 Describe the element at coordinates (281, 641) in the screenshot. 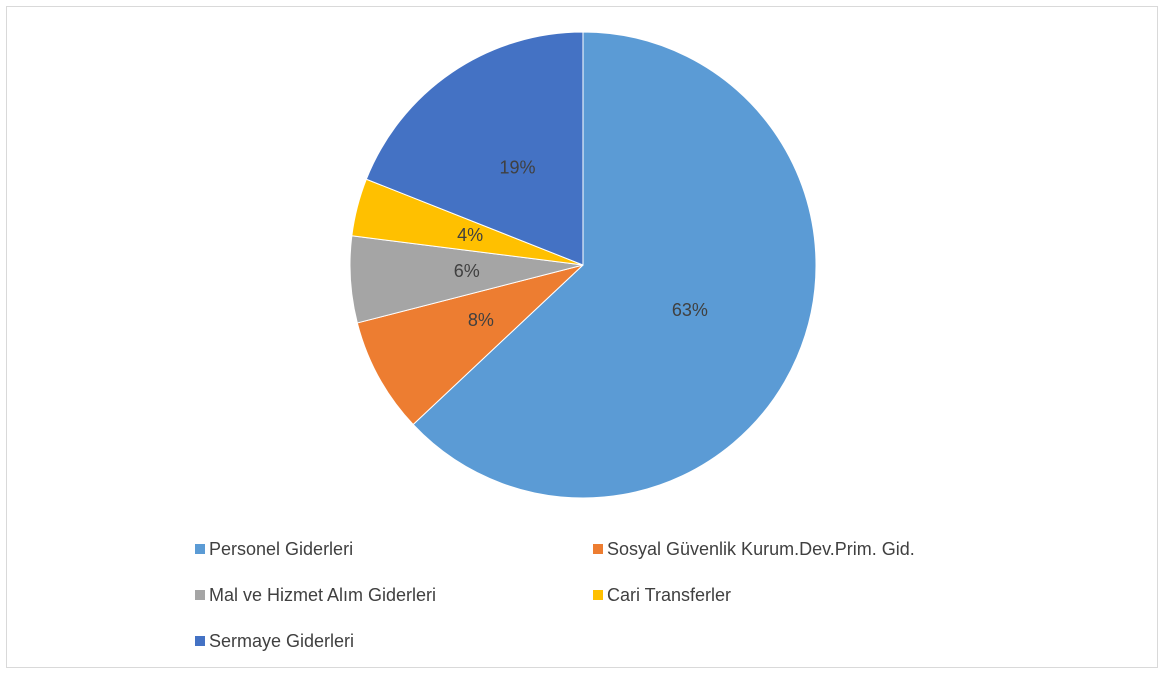

I see `legend-label: Sermaye Giderleri` at that location.